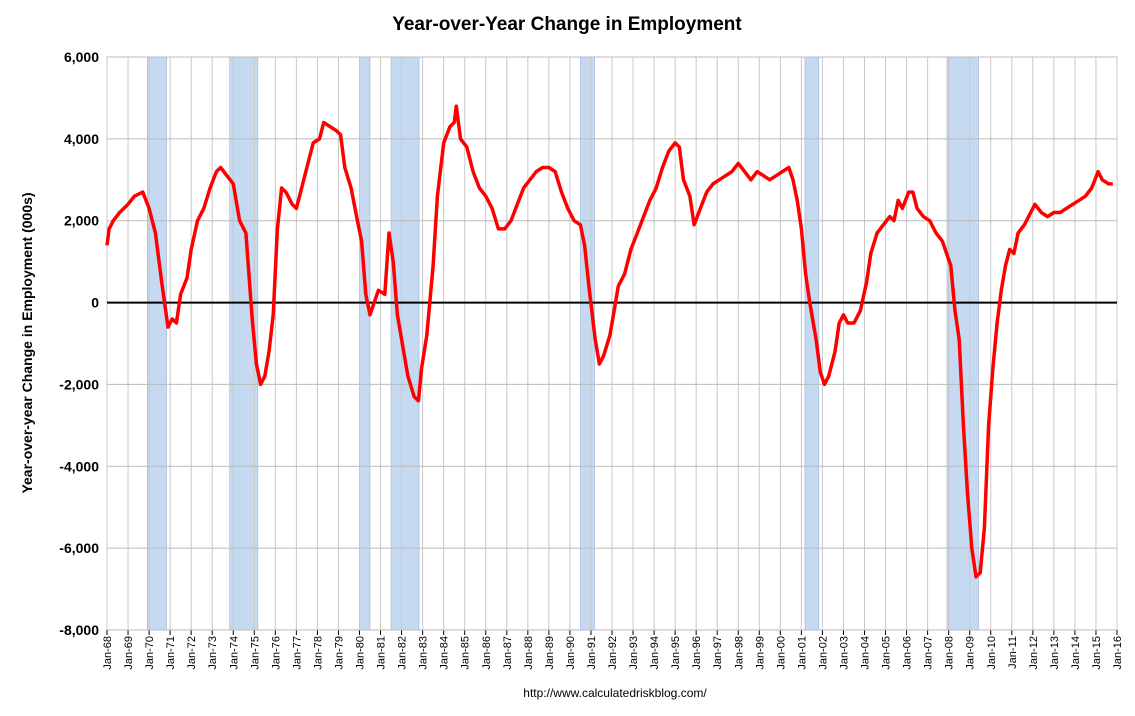 This screenshot has width=1135, height=716. Describe the element at coordinates (487, 653) in the screenshot. I see `x-tick-label: Jan-86` at that location.